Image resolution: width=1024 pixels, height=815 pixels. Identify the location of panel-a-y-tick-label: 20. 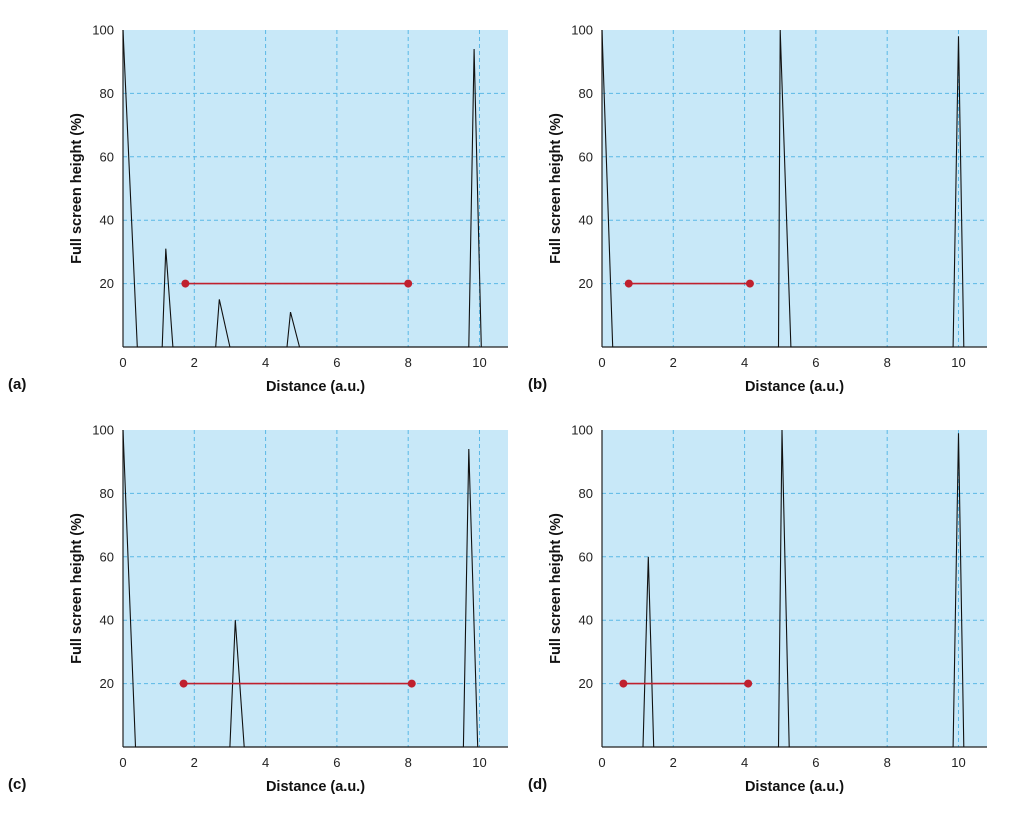
(107, 283).